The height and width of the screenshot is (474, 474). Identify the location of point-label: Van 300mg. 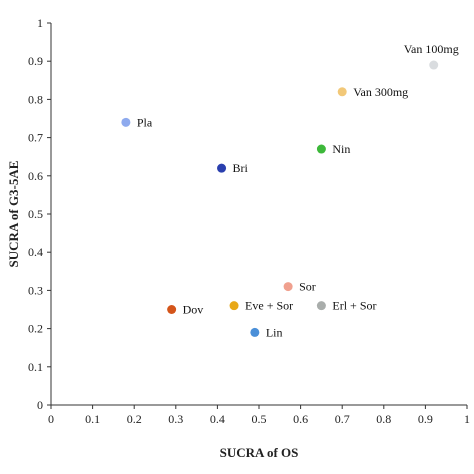
(380, 92).